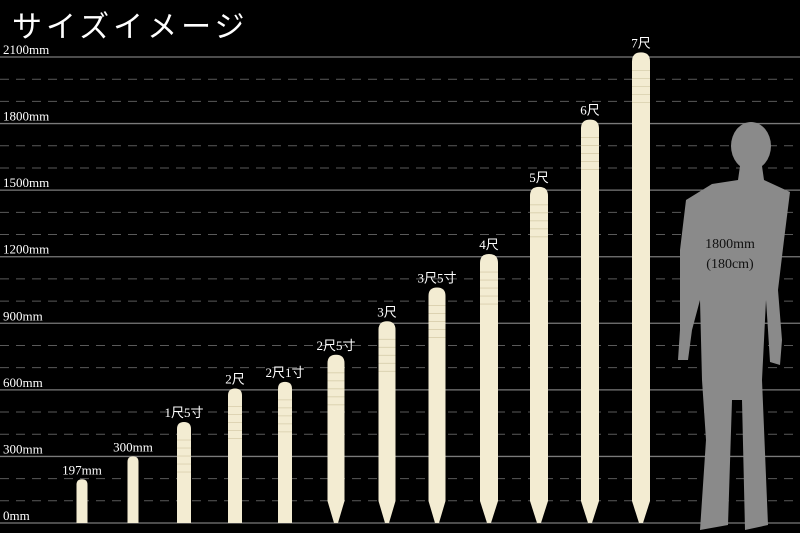  I want to click on bar-5尺, so click(539, 355).